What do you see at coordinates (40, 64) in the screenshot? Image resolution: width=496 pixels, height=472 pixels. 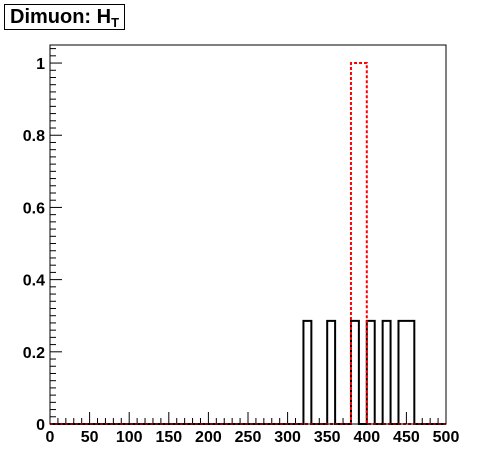 I see `y-tick-label: 1` at bounding box center [40, 64].